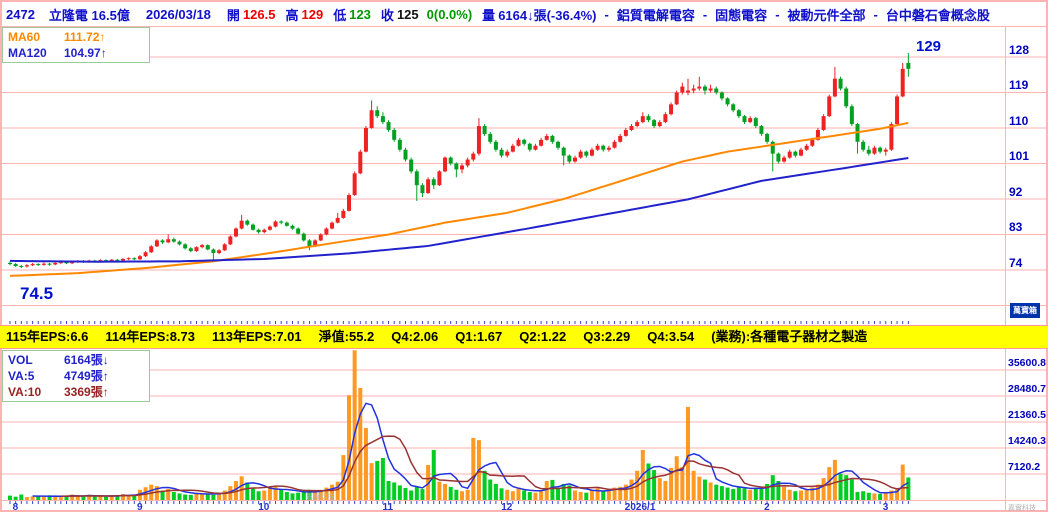  I want to click on volume-axis-label: 14240.3, so click(1027, 441).